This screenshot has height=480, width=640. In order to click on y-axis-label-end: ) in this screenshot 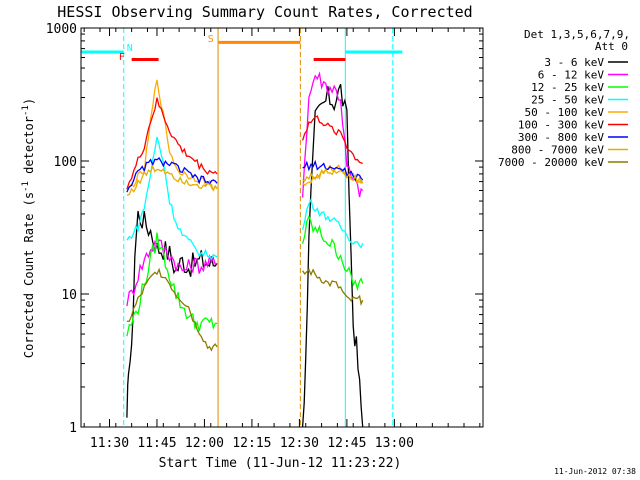, I will do `click(29, 101)`.